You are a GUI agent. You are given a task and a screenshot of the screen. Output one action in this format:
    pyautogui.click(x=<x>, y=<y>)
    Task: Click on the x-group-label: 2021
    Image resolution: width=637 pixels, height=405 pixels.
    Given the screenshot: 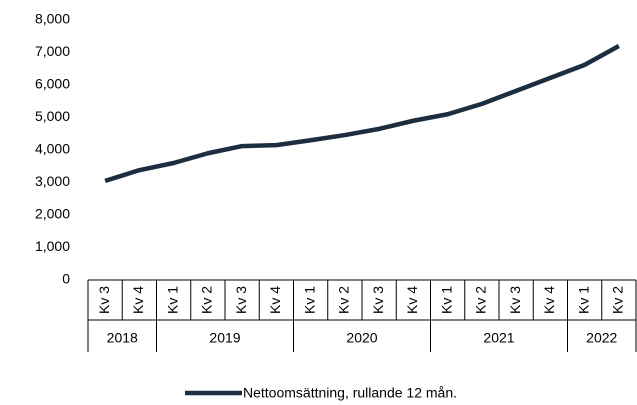 What is the action you would take?
    pyautogui.click(x=498, y=338)
    